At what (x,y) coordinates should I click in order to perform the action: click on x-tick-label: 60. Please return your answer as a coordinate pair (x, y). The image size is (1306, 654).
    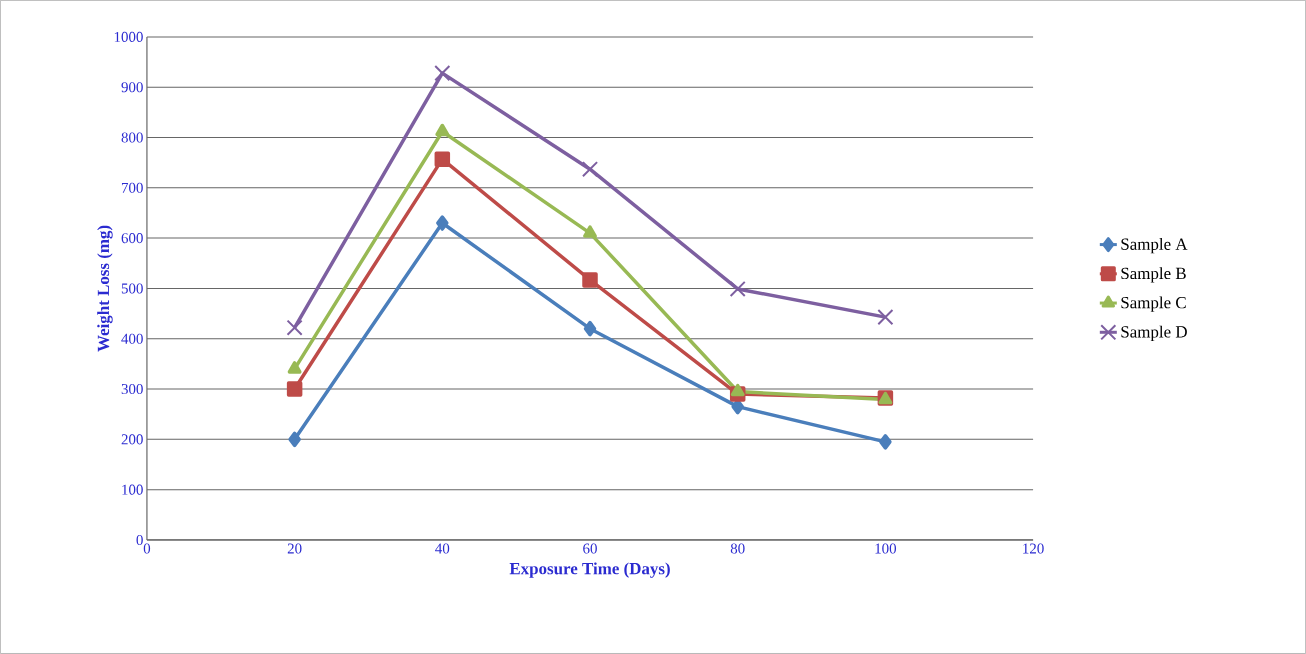
    Looking at the image, I should click on (590, 548).